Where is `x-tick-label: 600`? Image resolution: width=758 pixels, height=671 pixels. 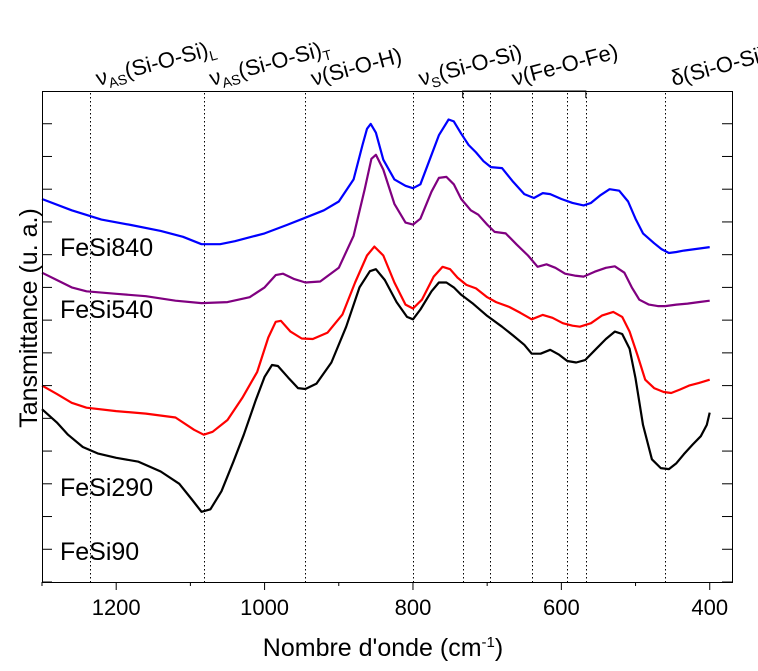
x-tick-label: 600 is located at coordinates (561, 607).